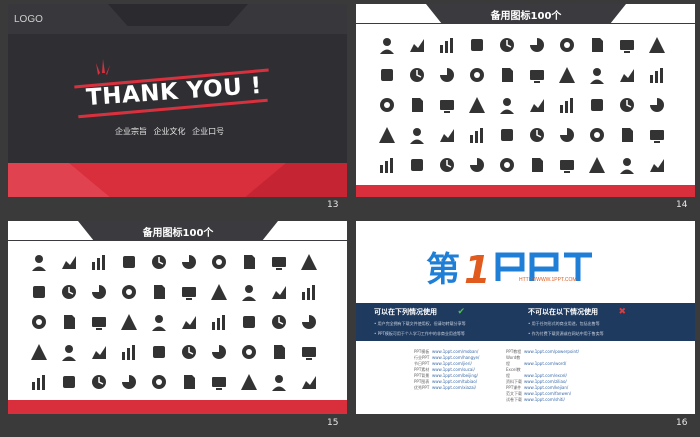  What do you see at coordinates (129, 322) in the screenshot?
I see `battery-icon` at bounding box center [129, 322].